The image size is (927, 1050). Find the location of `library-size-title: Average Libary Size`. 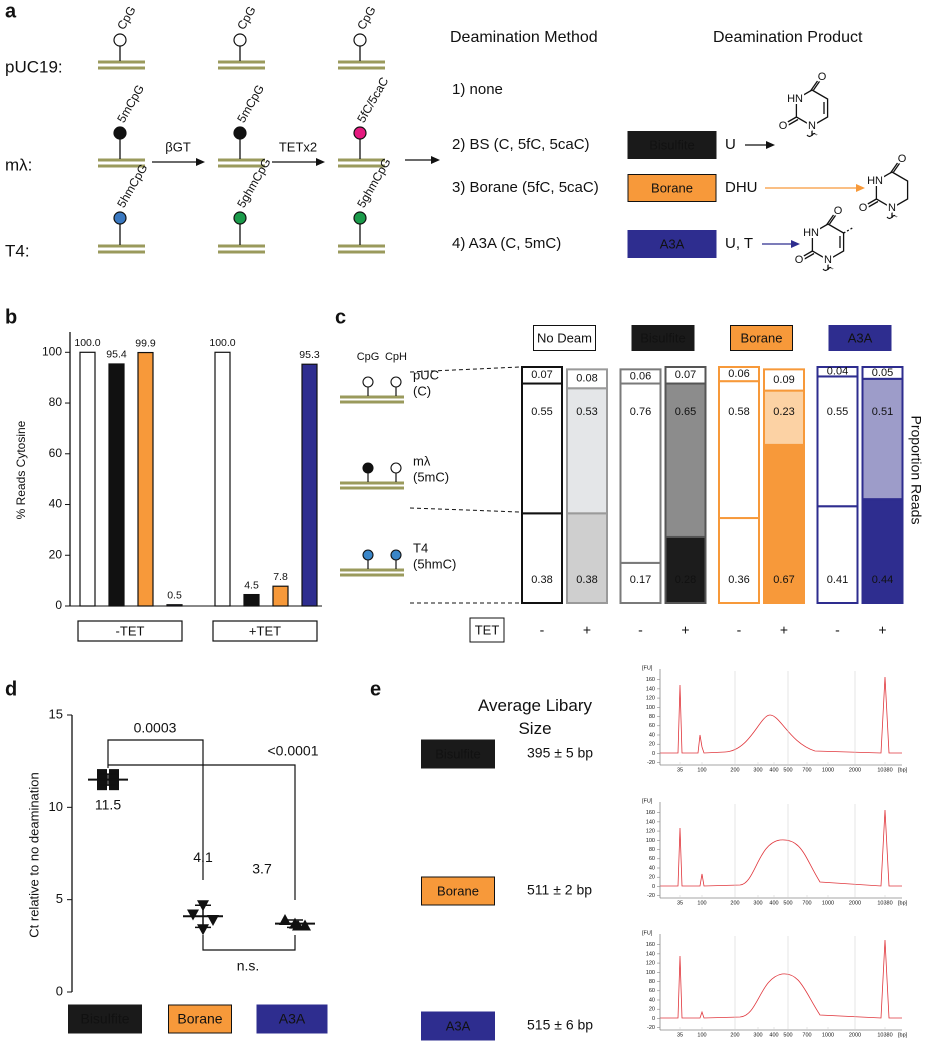

library-size-title: Average Libary Size is located at coordinates (535, 717).